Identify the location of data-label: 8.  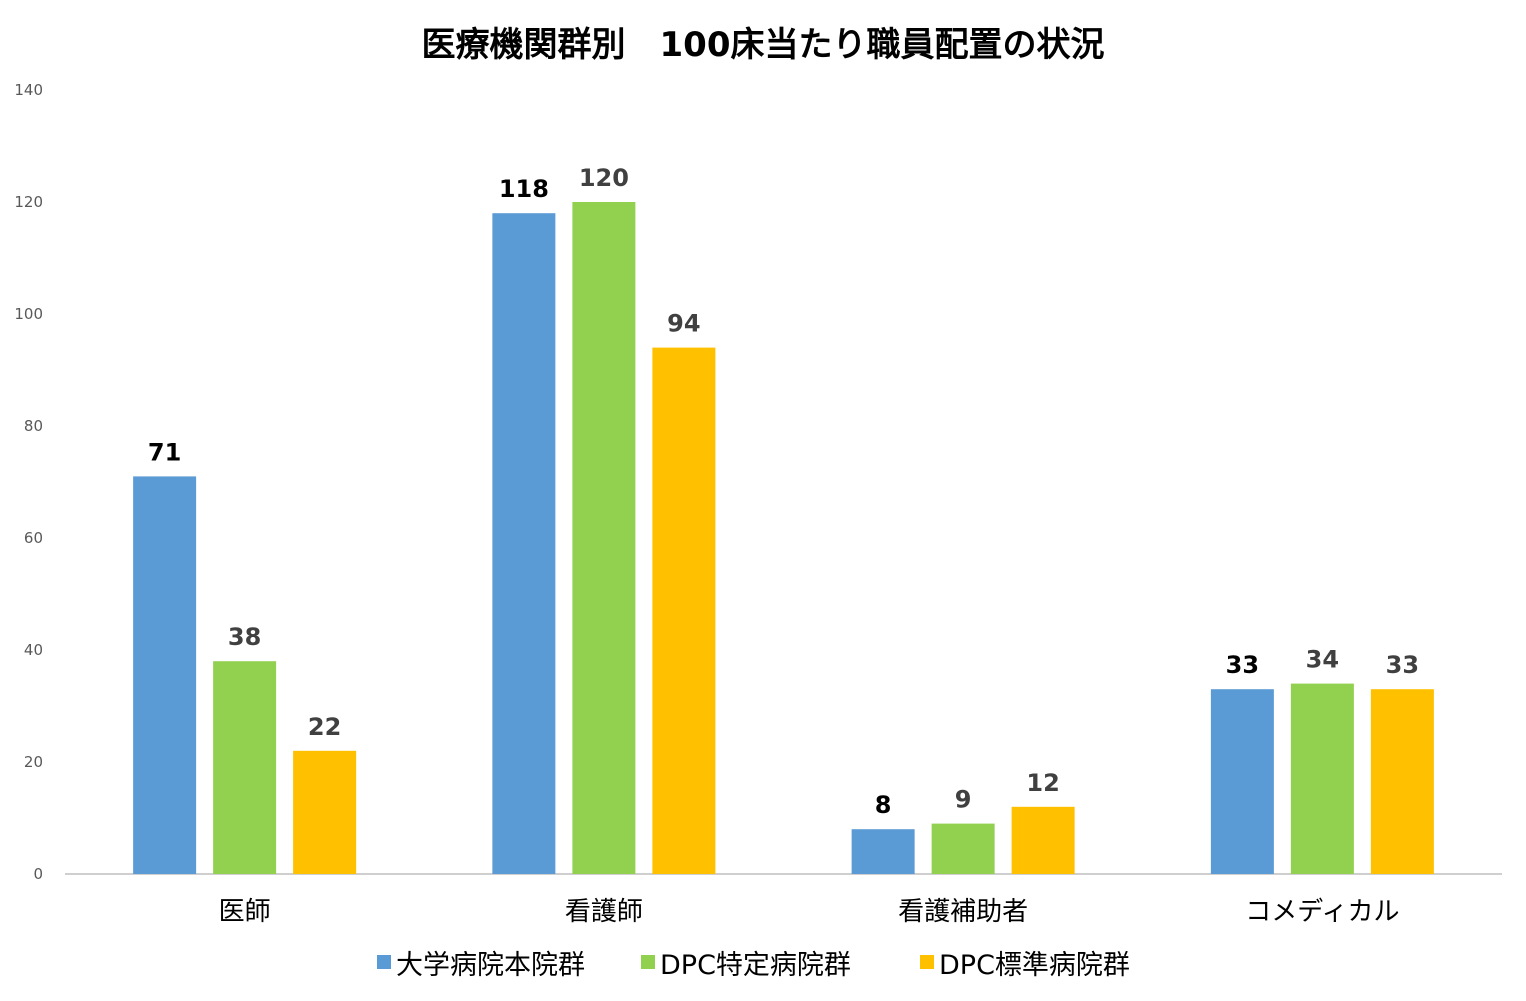
(883, 805).